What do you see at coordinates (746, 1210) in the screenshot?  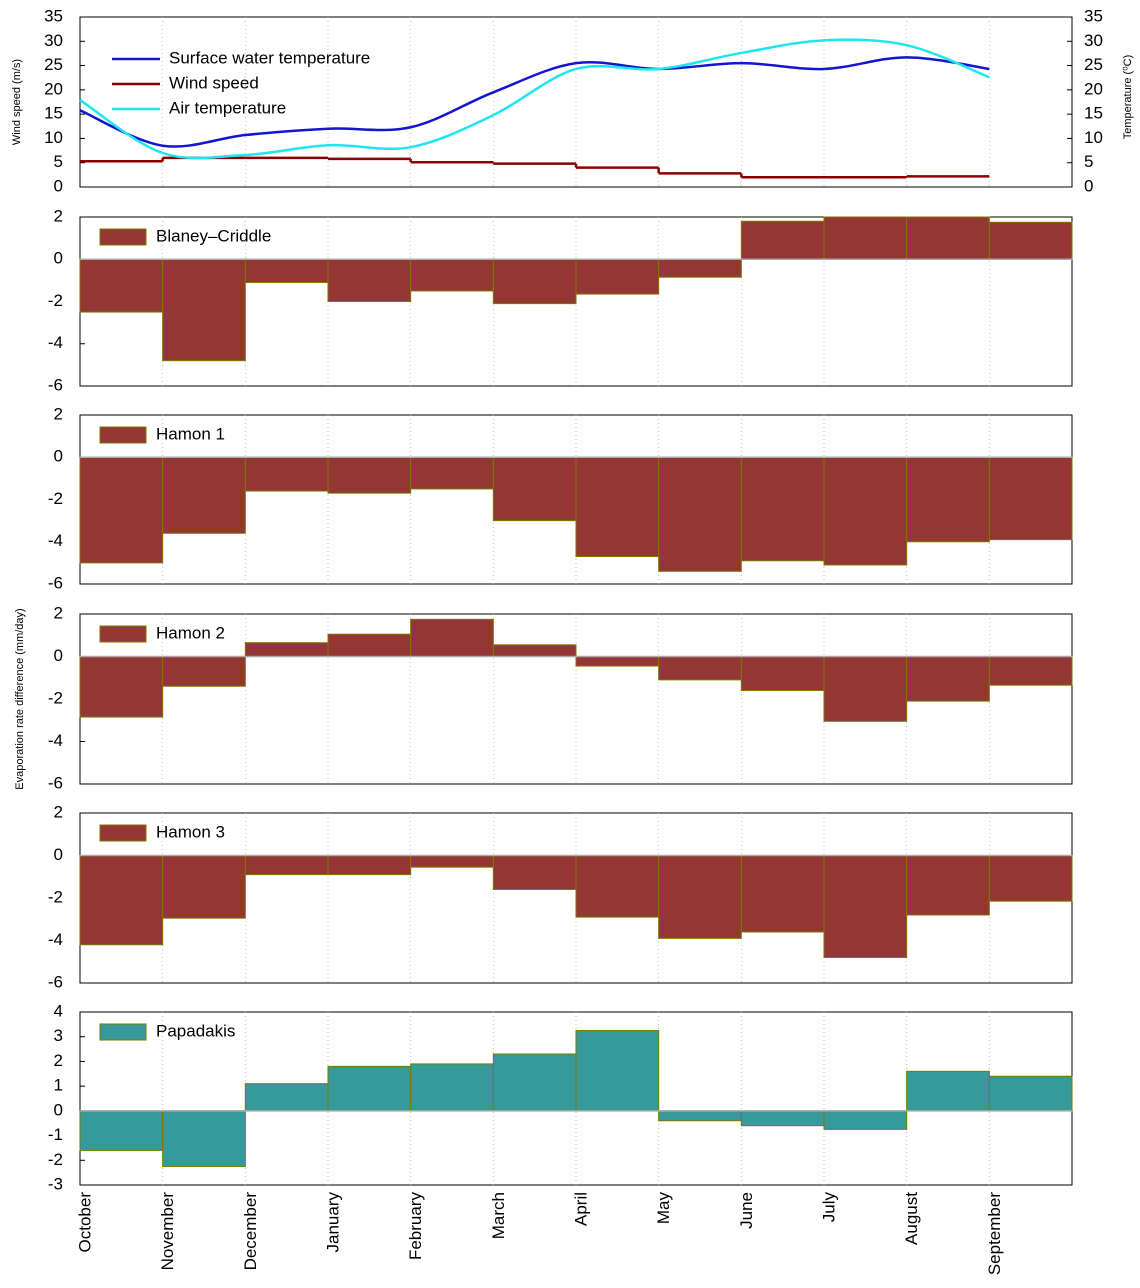 I see `x-tick-label: June` at bounding box center [746, 1210].